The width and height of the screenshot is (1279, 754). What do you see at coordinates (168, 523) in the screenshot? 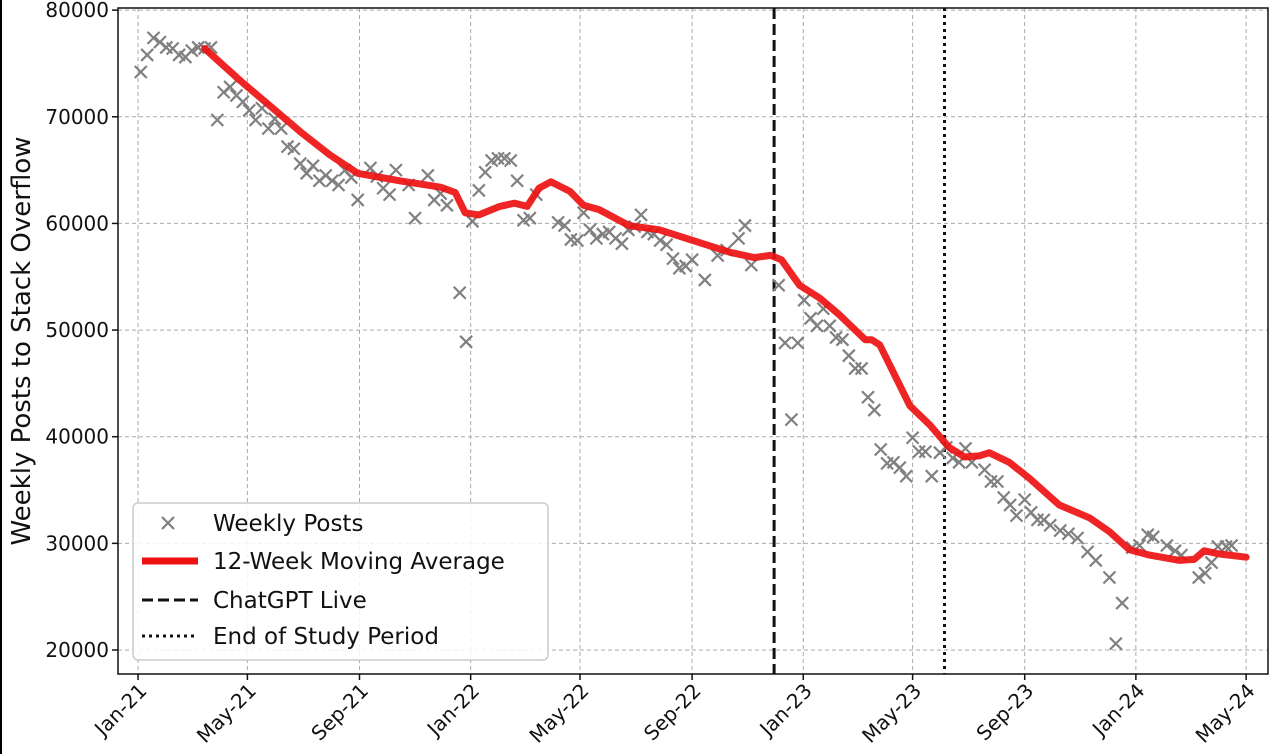
I see `x-marker-icon` at bounding box center [168, 523].